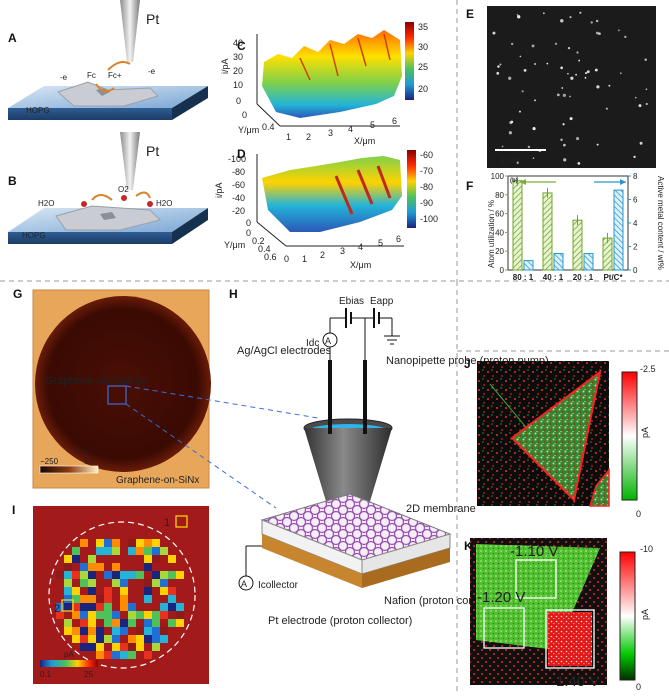  Describe the element at coordinates (534, 551) in the screenshot. I see `k-v1: -1.10 V` at that location.